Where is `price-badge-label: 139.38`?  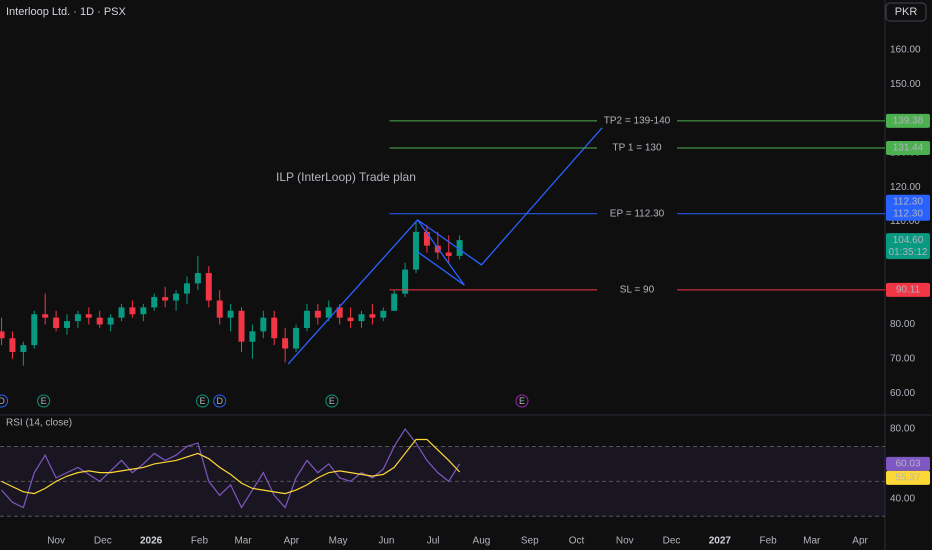 price-badge-label: 139.38 is located at coordinates (908, 120).